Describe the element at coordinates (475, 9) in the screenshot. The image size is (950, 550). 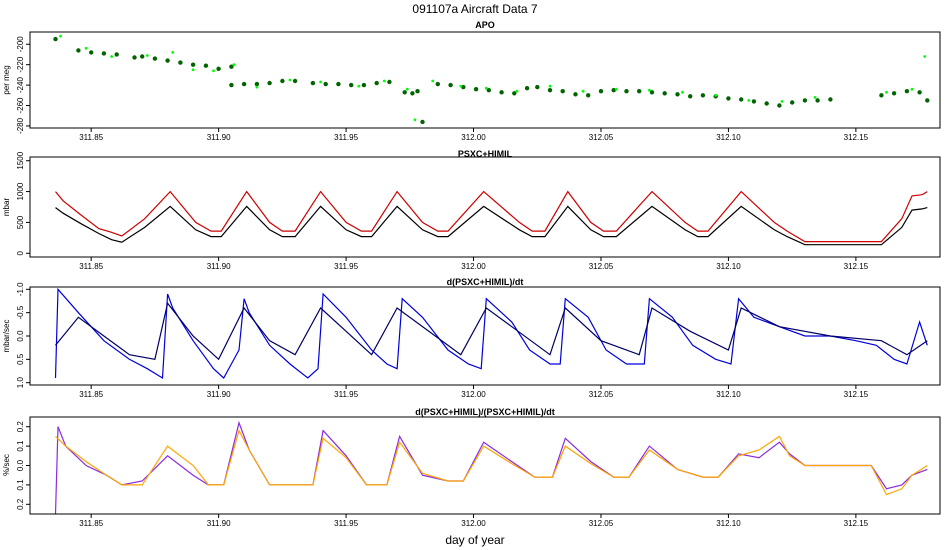
I see `figure-title: 091107a Aircraft Data 7` at that location.